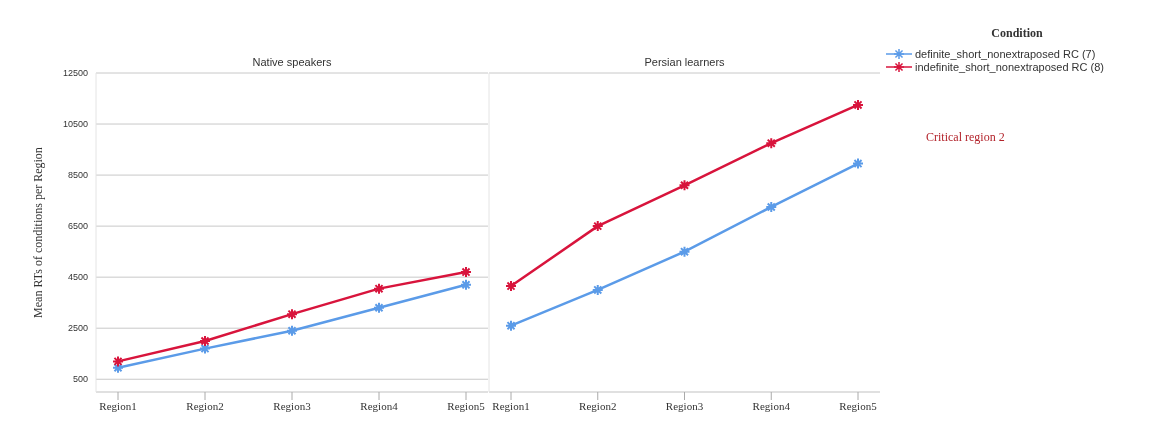  Describe the element at coordinates (684, 62) in the screenshot. I see `chart-title: Persian learners` at that location.